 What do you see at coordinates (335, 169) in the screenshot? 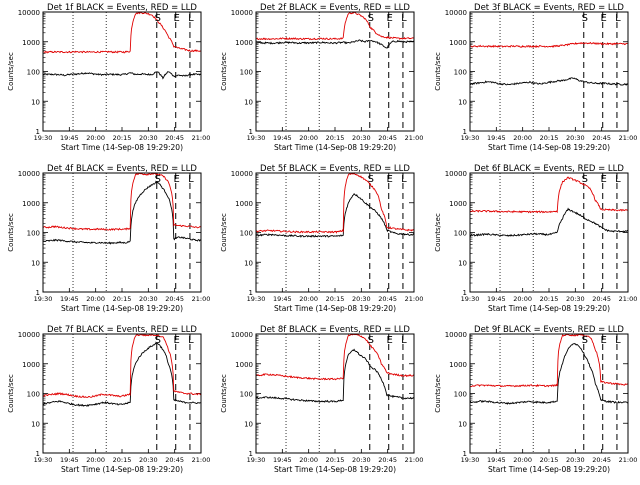
I see `panel-title: Det 5f BLACK = Events, RED = LLD` at bounding box center [335, 169].